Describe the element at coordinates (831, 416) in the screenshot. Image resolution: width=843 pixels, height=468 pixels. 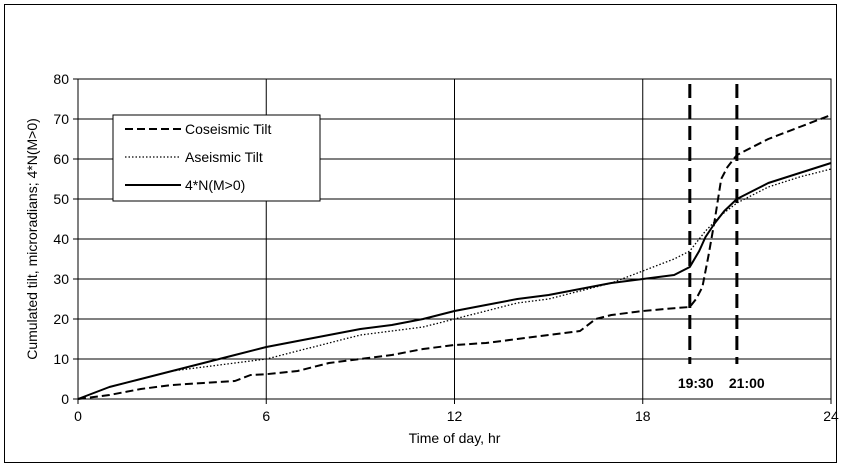
I see `x-tick-label: 24` at that location.